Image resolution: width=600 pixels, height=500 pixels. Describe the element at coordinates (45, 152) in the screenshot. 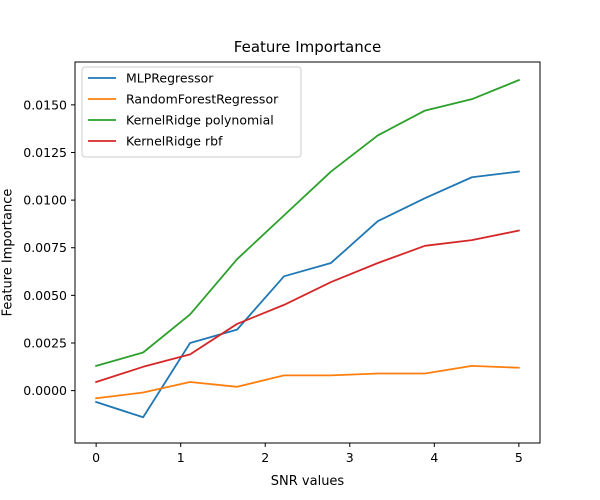

I see `y-tick-label: 0.0125` at that location.